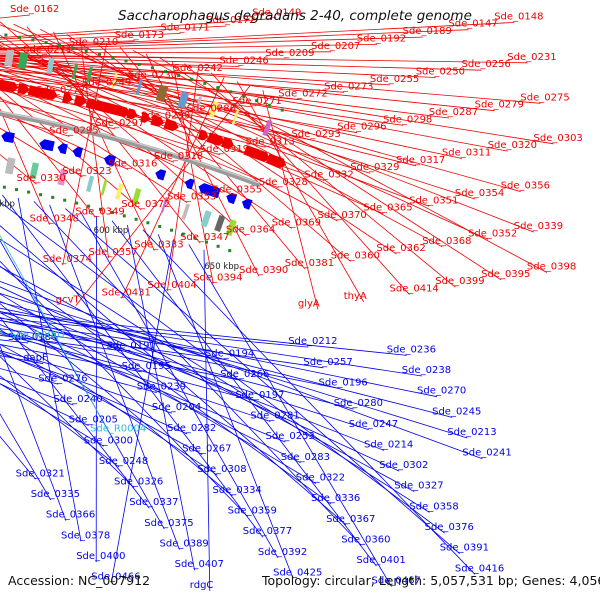  What do you see at coordinates (551, 267) in the screenshot?
I see `forward-gene-label: Sde_0398` at bounding box center [551, 267].